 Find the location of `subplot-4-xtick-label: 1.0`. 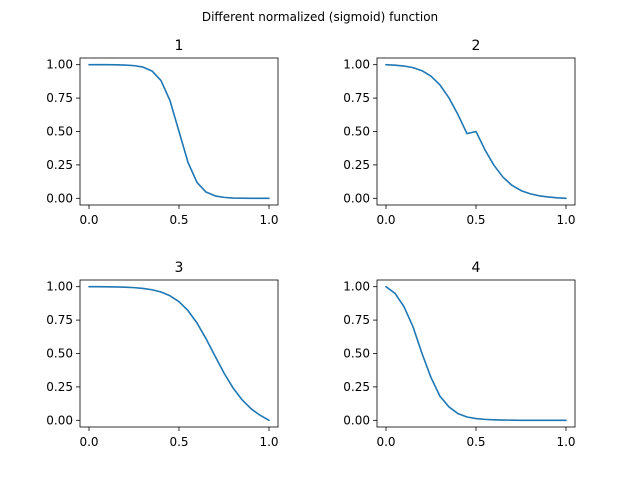

subplot-4-xtick-label: 1.0 is located at coordinates (565, 442).